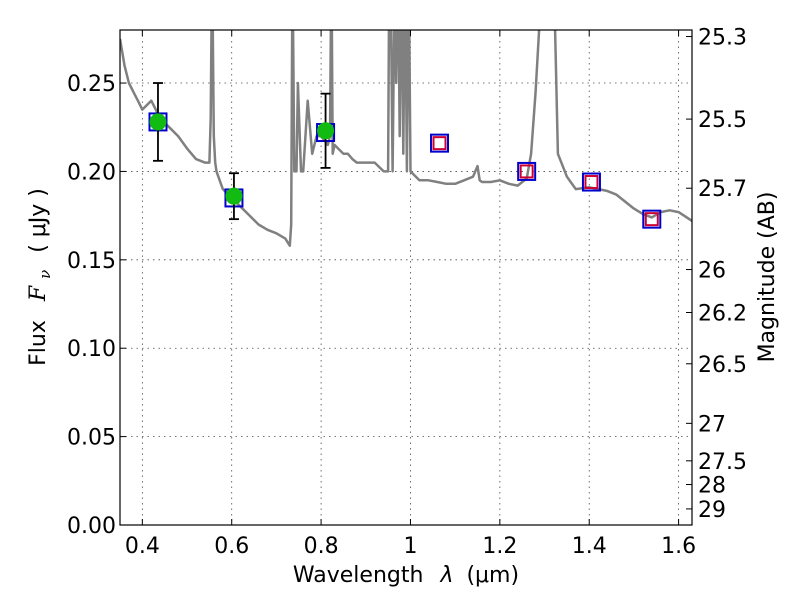  I want to click on x-axis-label: Wavelength λ (μm), so click(406, 575).